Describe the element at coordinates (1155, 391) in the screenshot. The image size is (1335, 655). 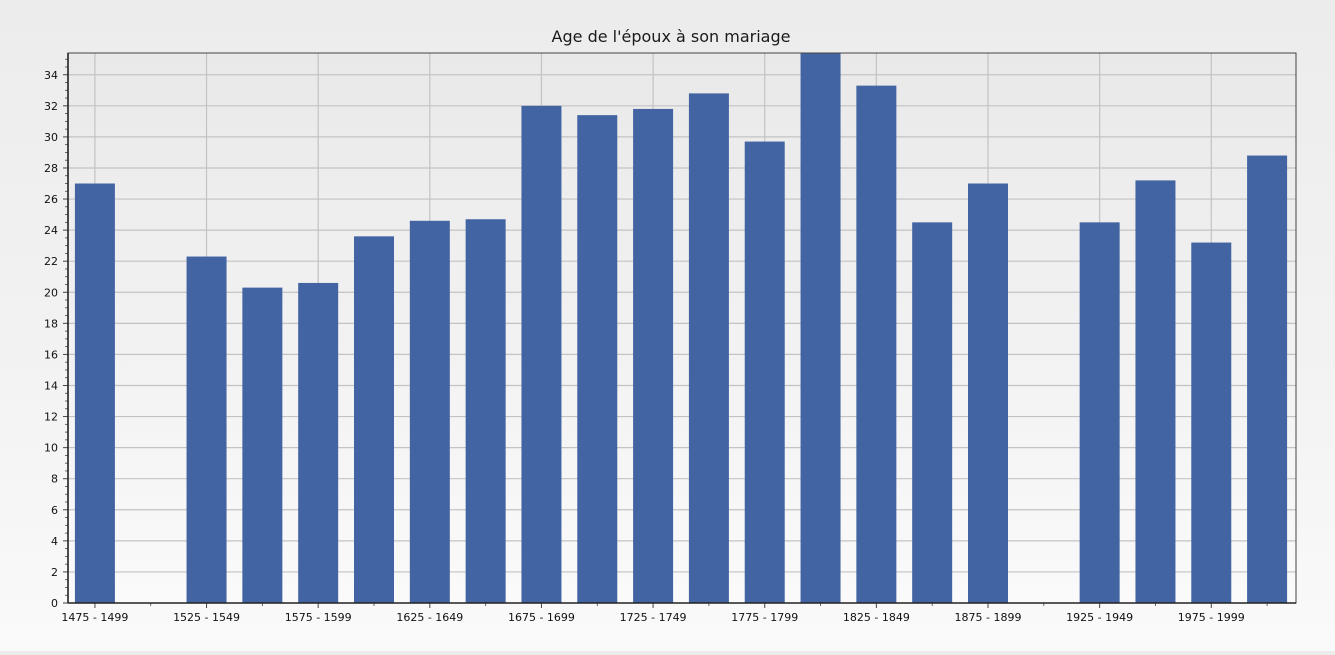
I see `bar-1950-1974` at that location.